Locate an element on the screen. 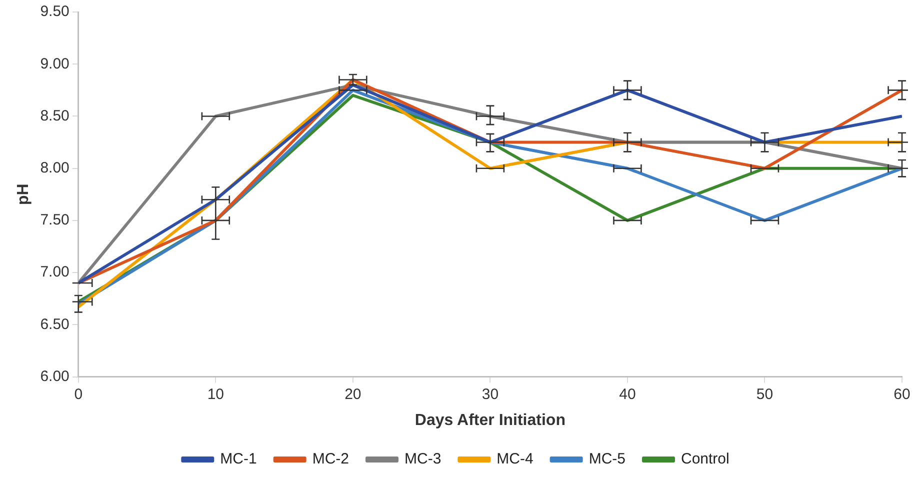  legend-label: MC-3 is located at coordinates (423, 459).